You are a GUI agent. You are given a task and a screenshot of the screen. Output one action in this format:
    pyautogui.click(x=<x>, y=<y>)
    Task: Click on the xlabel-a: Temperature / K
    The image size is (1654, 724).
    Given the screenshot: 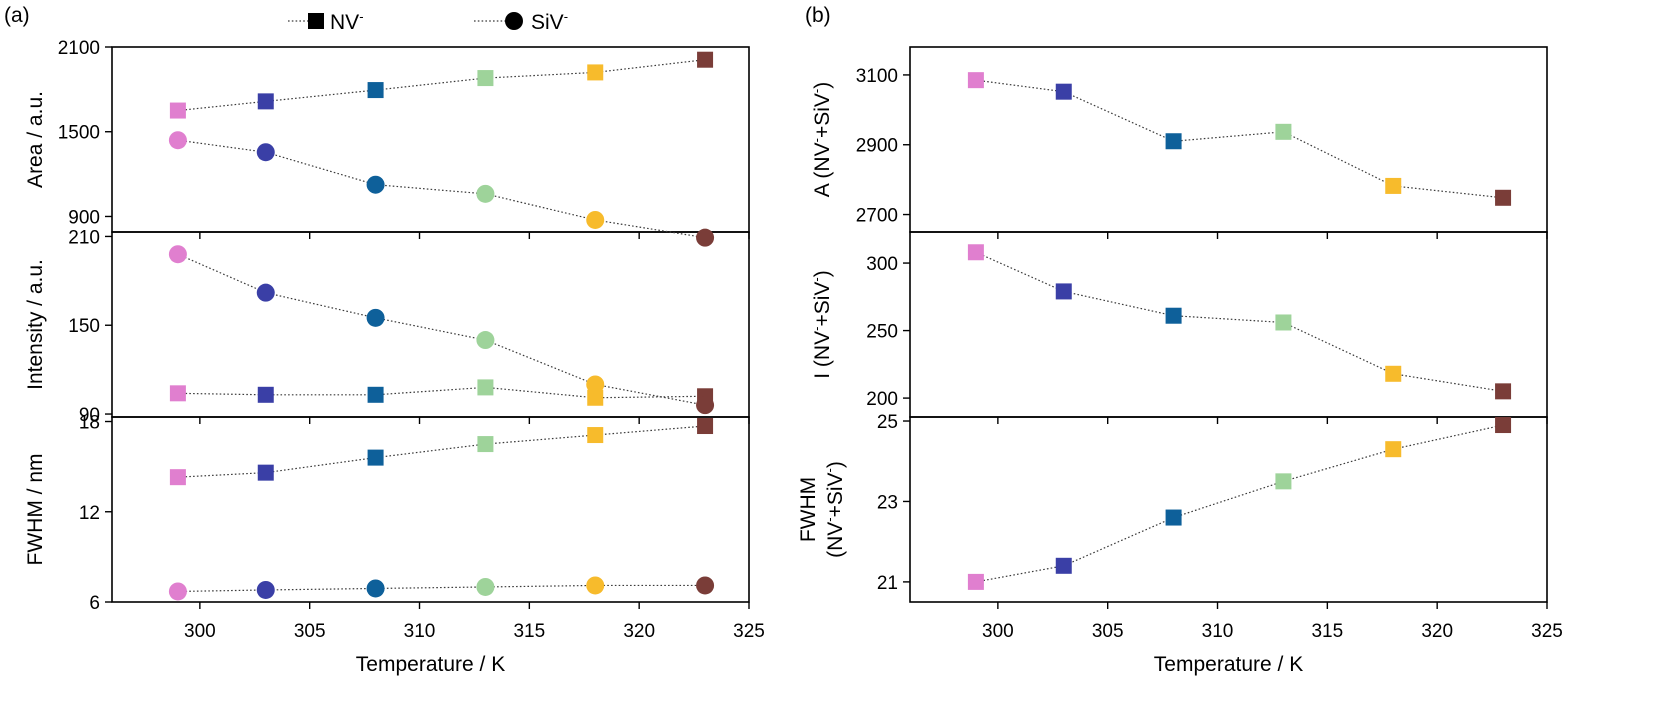 What is the action you would take?
    pyautogui.click(x=430, y=664)
    